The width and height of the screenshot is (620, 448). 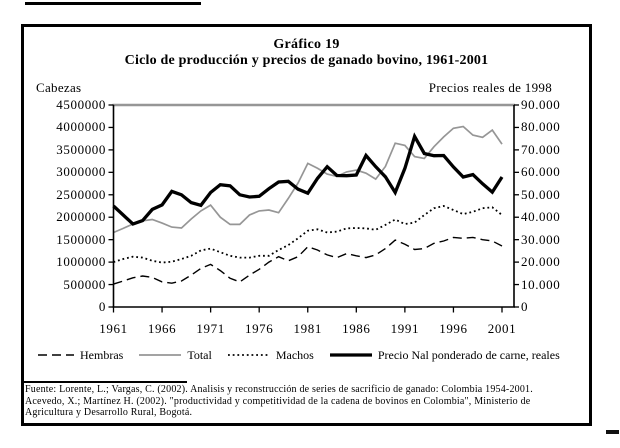 I want to click on x-tick-label: 1961, so click(x=113, y=328).